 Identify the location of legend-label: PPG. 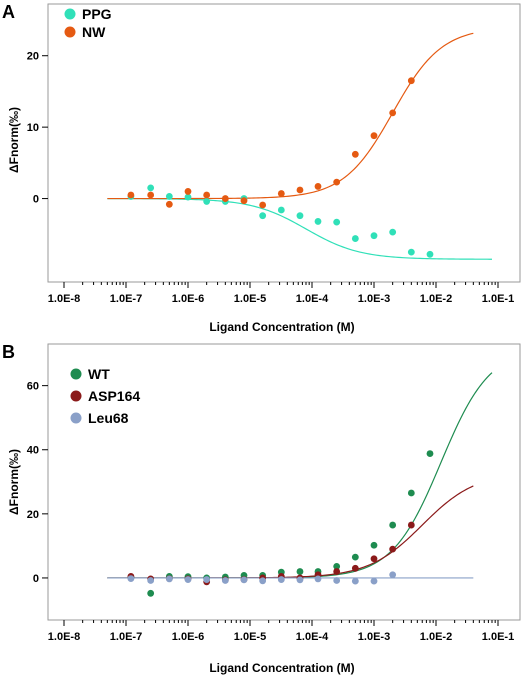
(97, 14).